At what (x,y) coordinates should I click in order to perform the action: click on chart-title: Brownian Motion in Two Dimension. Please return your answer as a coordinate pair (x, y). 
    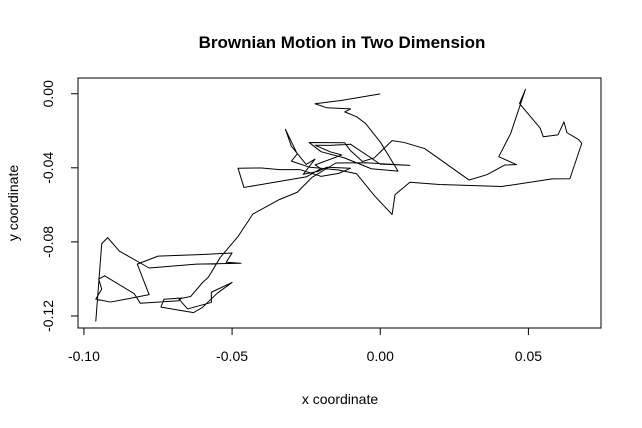
    Looking at the image, I should click on (342, 42).